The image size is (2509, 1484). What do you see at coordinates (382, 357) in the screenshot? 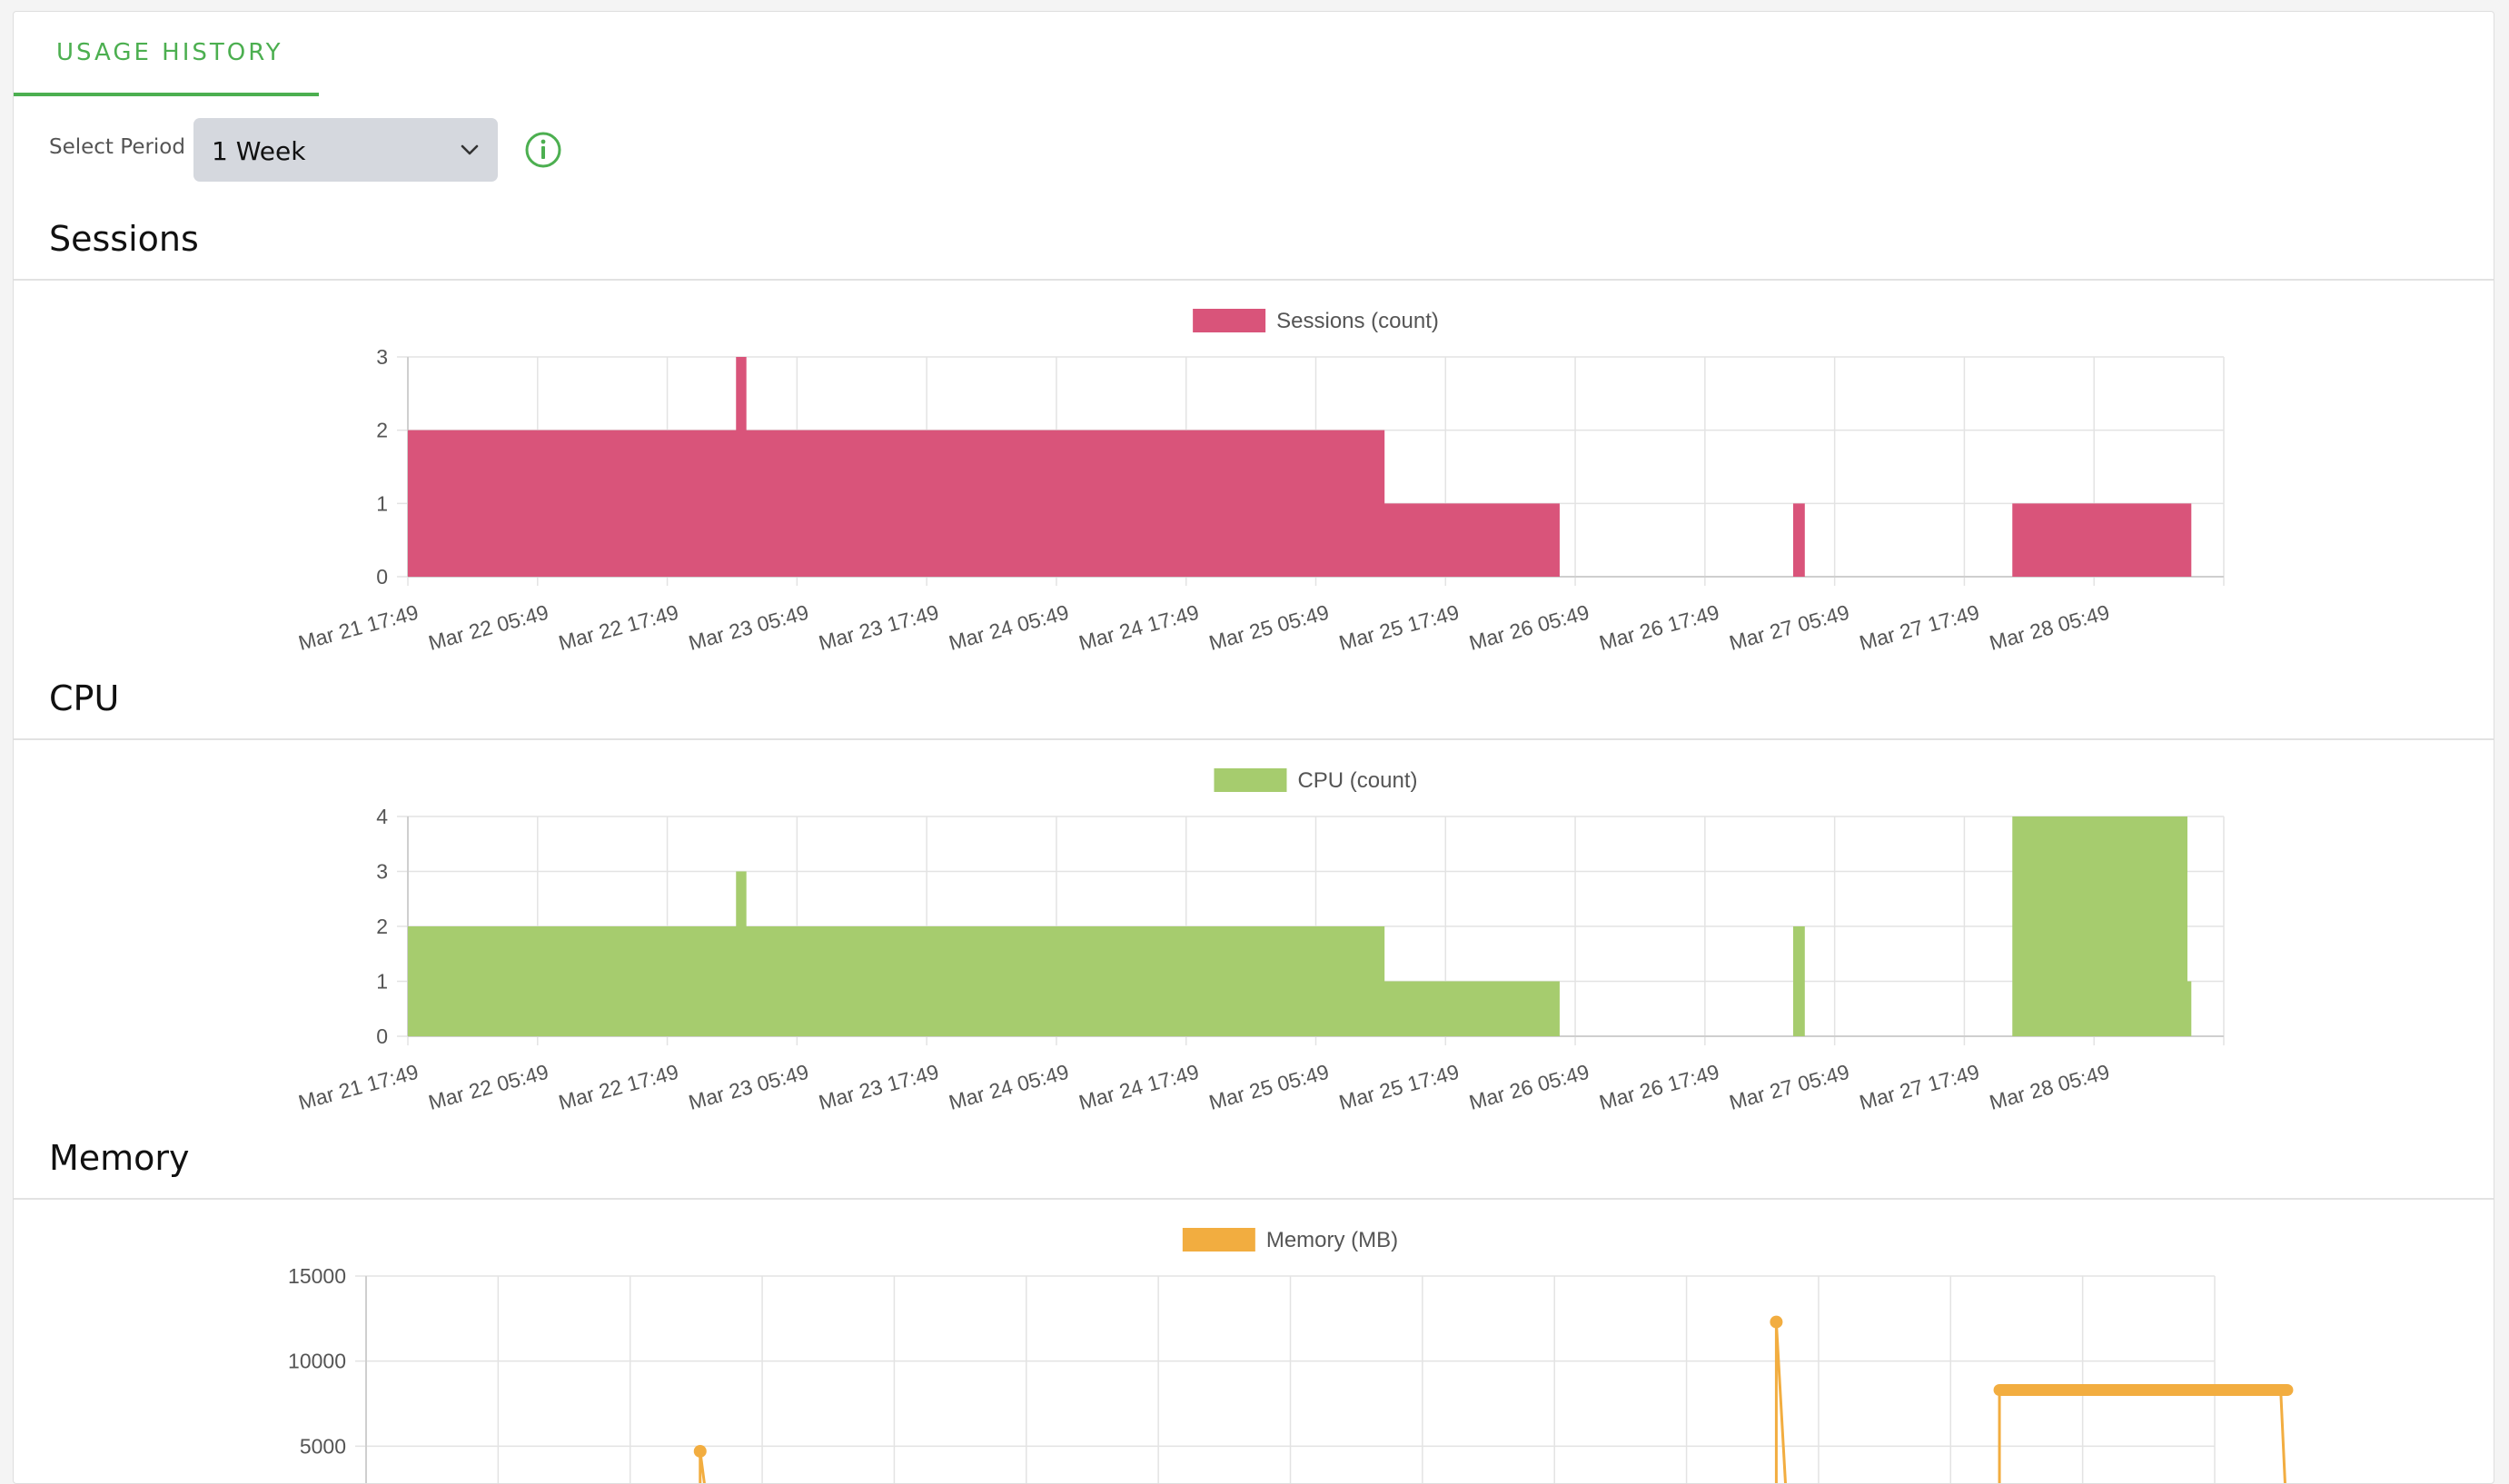
I see `sessions-y-tick-label: 3` at bounding box center [382, 357].